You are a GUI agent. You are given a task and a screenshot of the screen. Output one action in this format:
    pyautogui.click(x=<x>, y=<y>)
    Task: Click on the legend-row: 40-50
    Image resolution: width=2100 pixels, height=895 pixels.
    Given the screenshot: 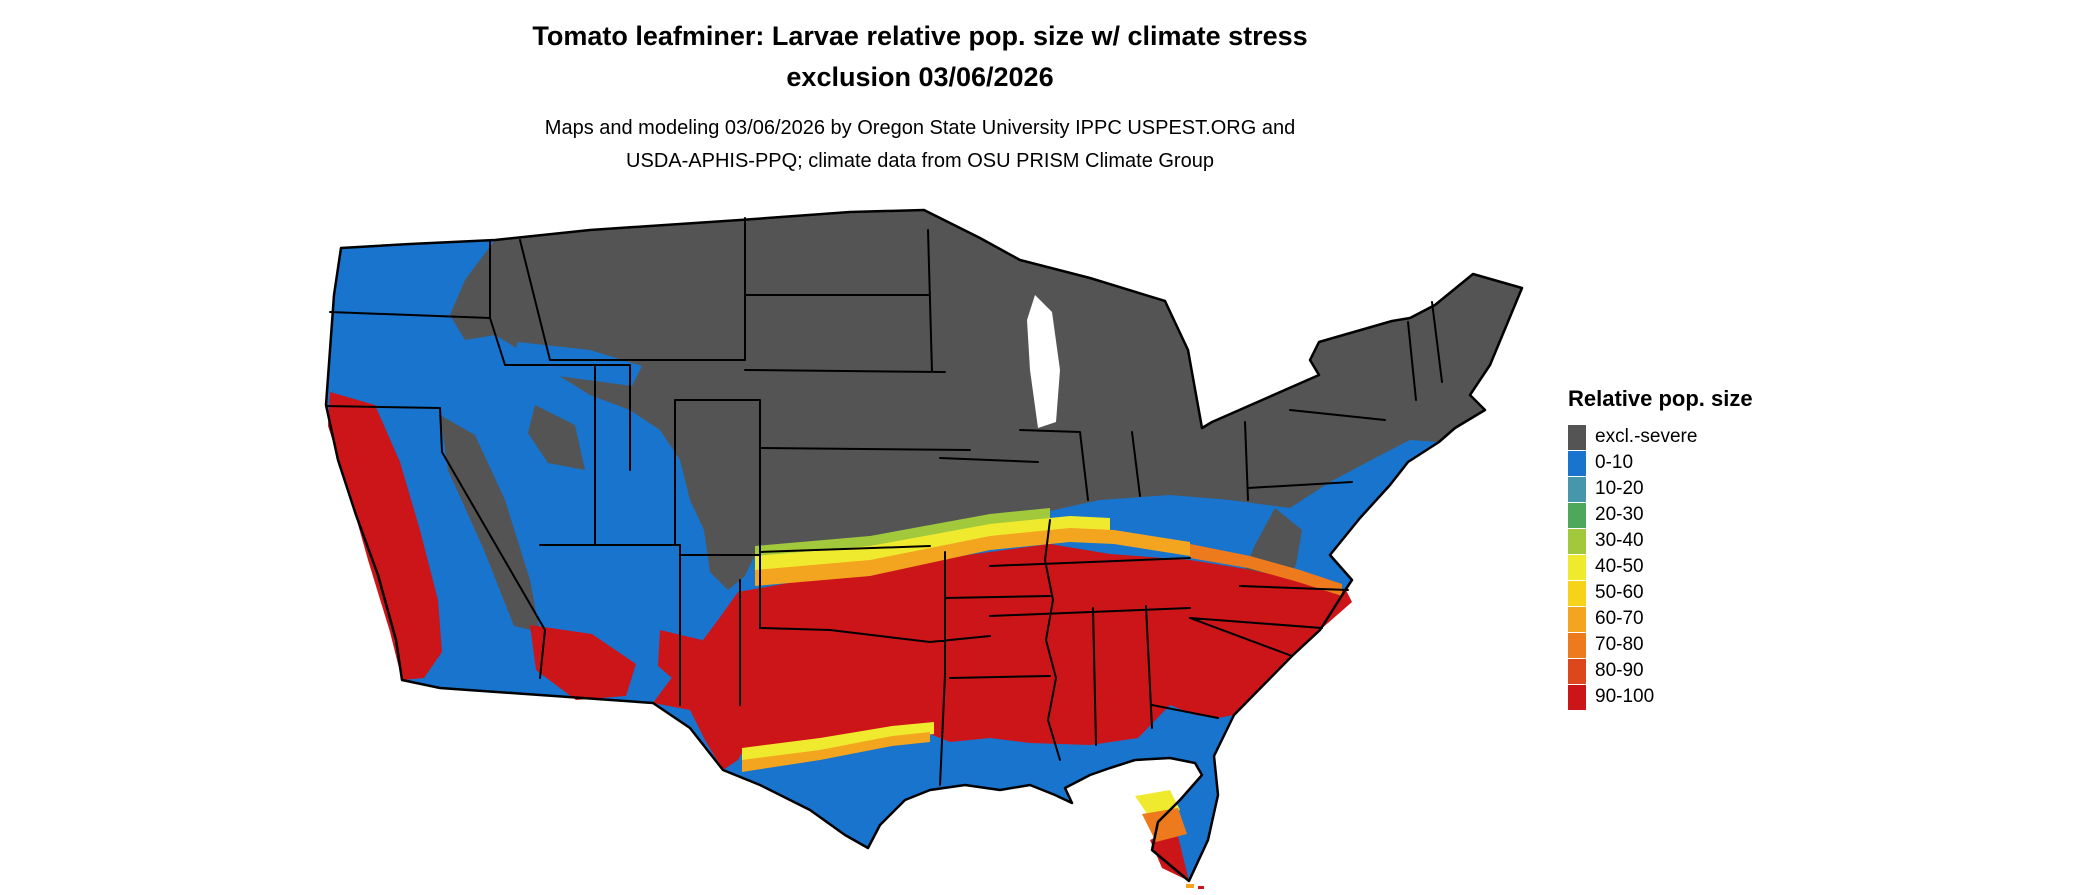 What is the action you would take?
    pyautogui.click(x=1708, y=567)
    